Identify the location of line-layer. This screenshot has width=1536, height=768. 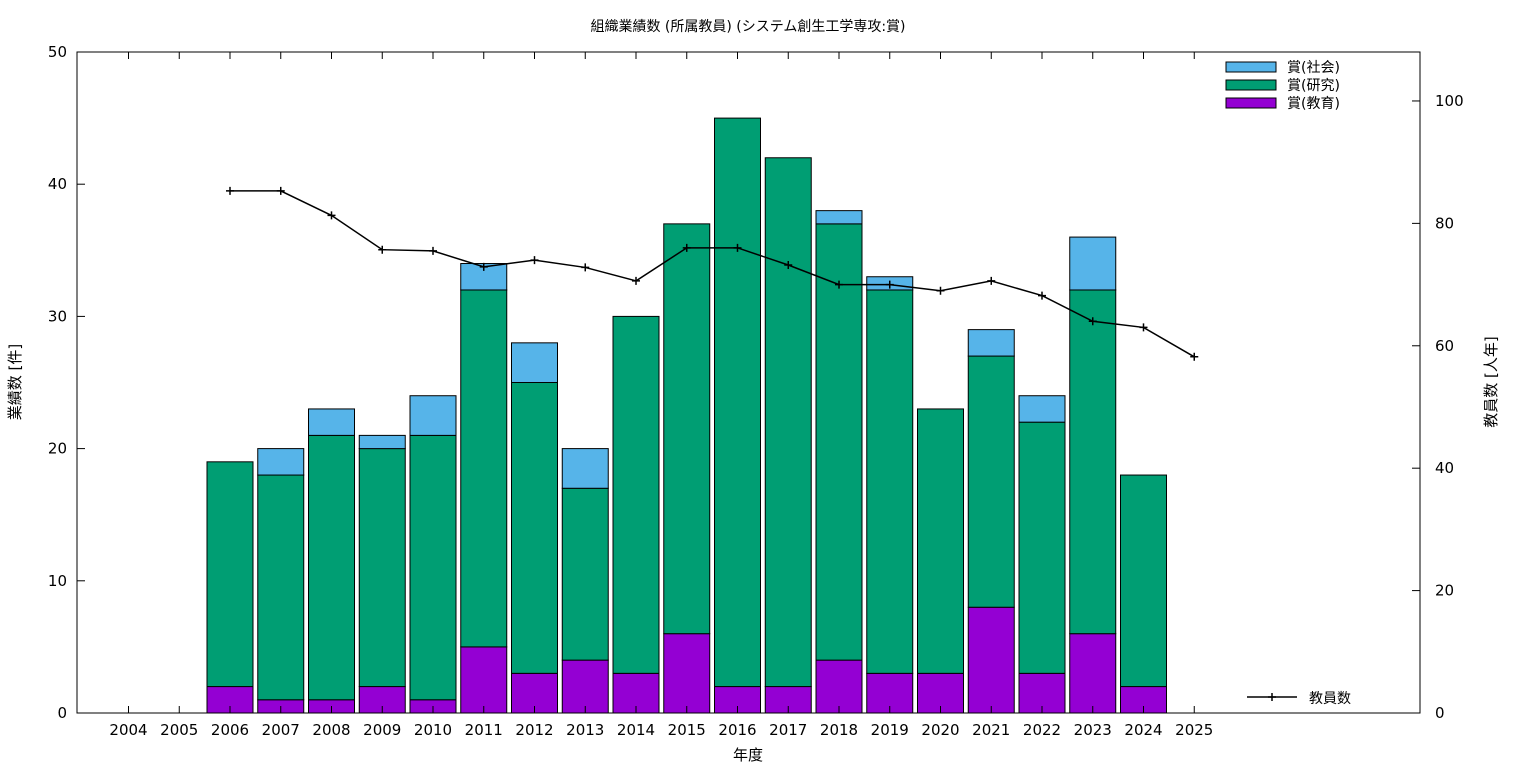
(712, 273).